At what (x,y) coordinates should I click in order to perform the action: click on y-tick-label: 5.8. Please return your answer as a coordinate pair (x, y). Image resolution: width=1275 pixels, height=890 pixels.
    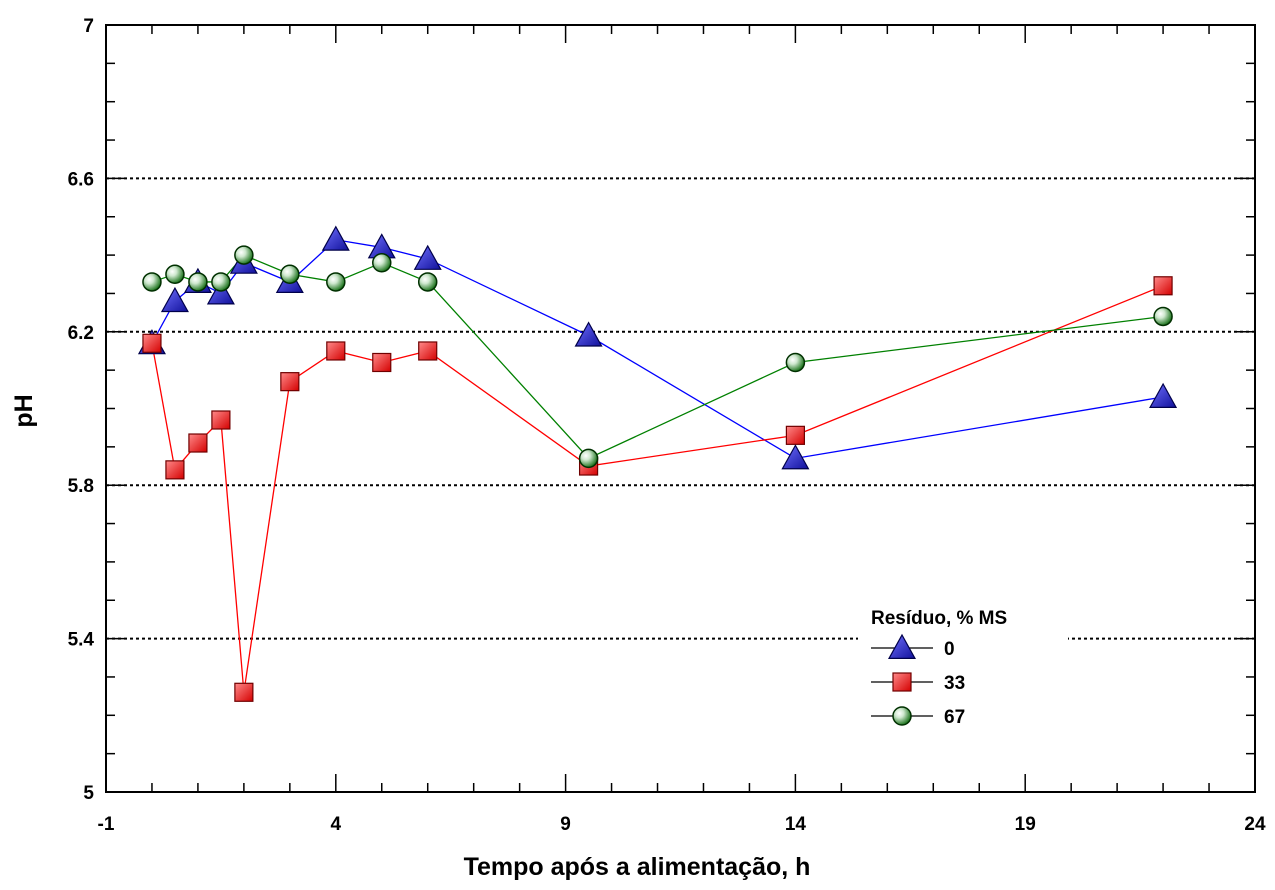
    Looking at the image, I should click on (81, 486).